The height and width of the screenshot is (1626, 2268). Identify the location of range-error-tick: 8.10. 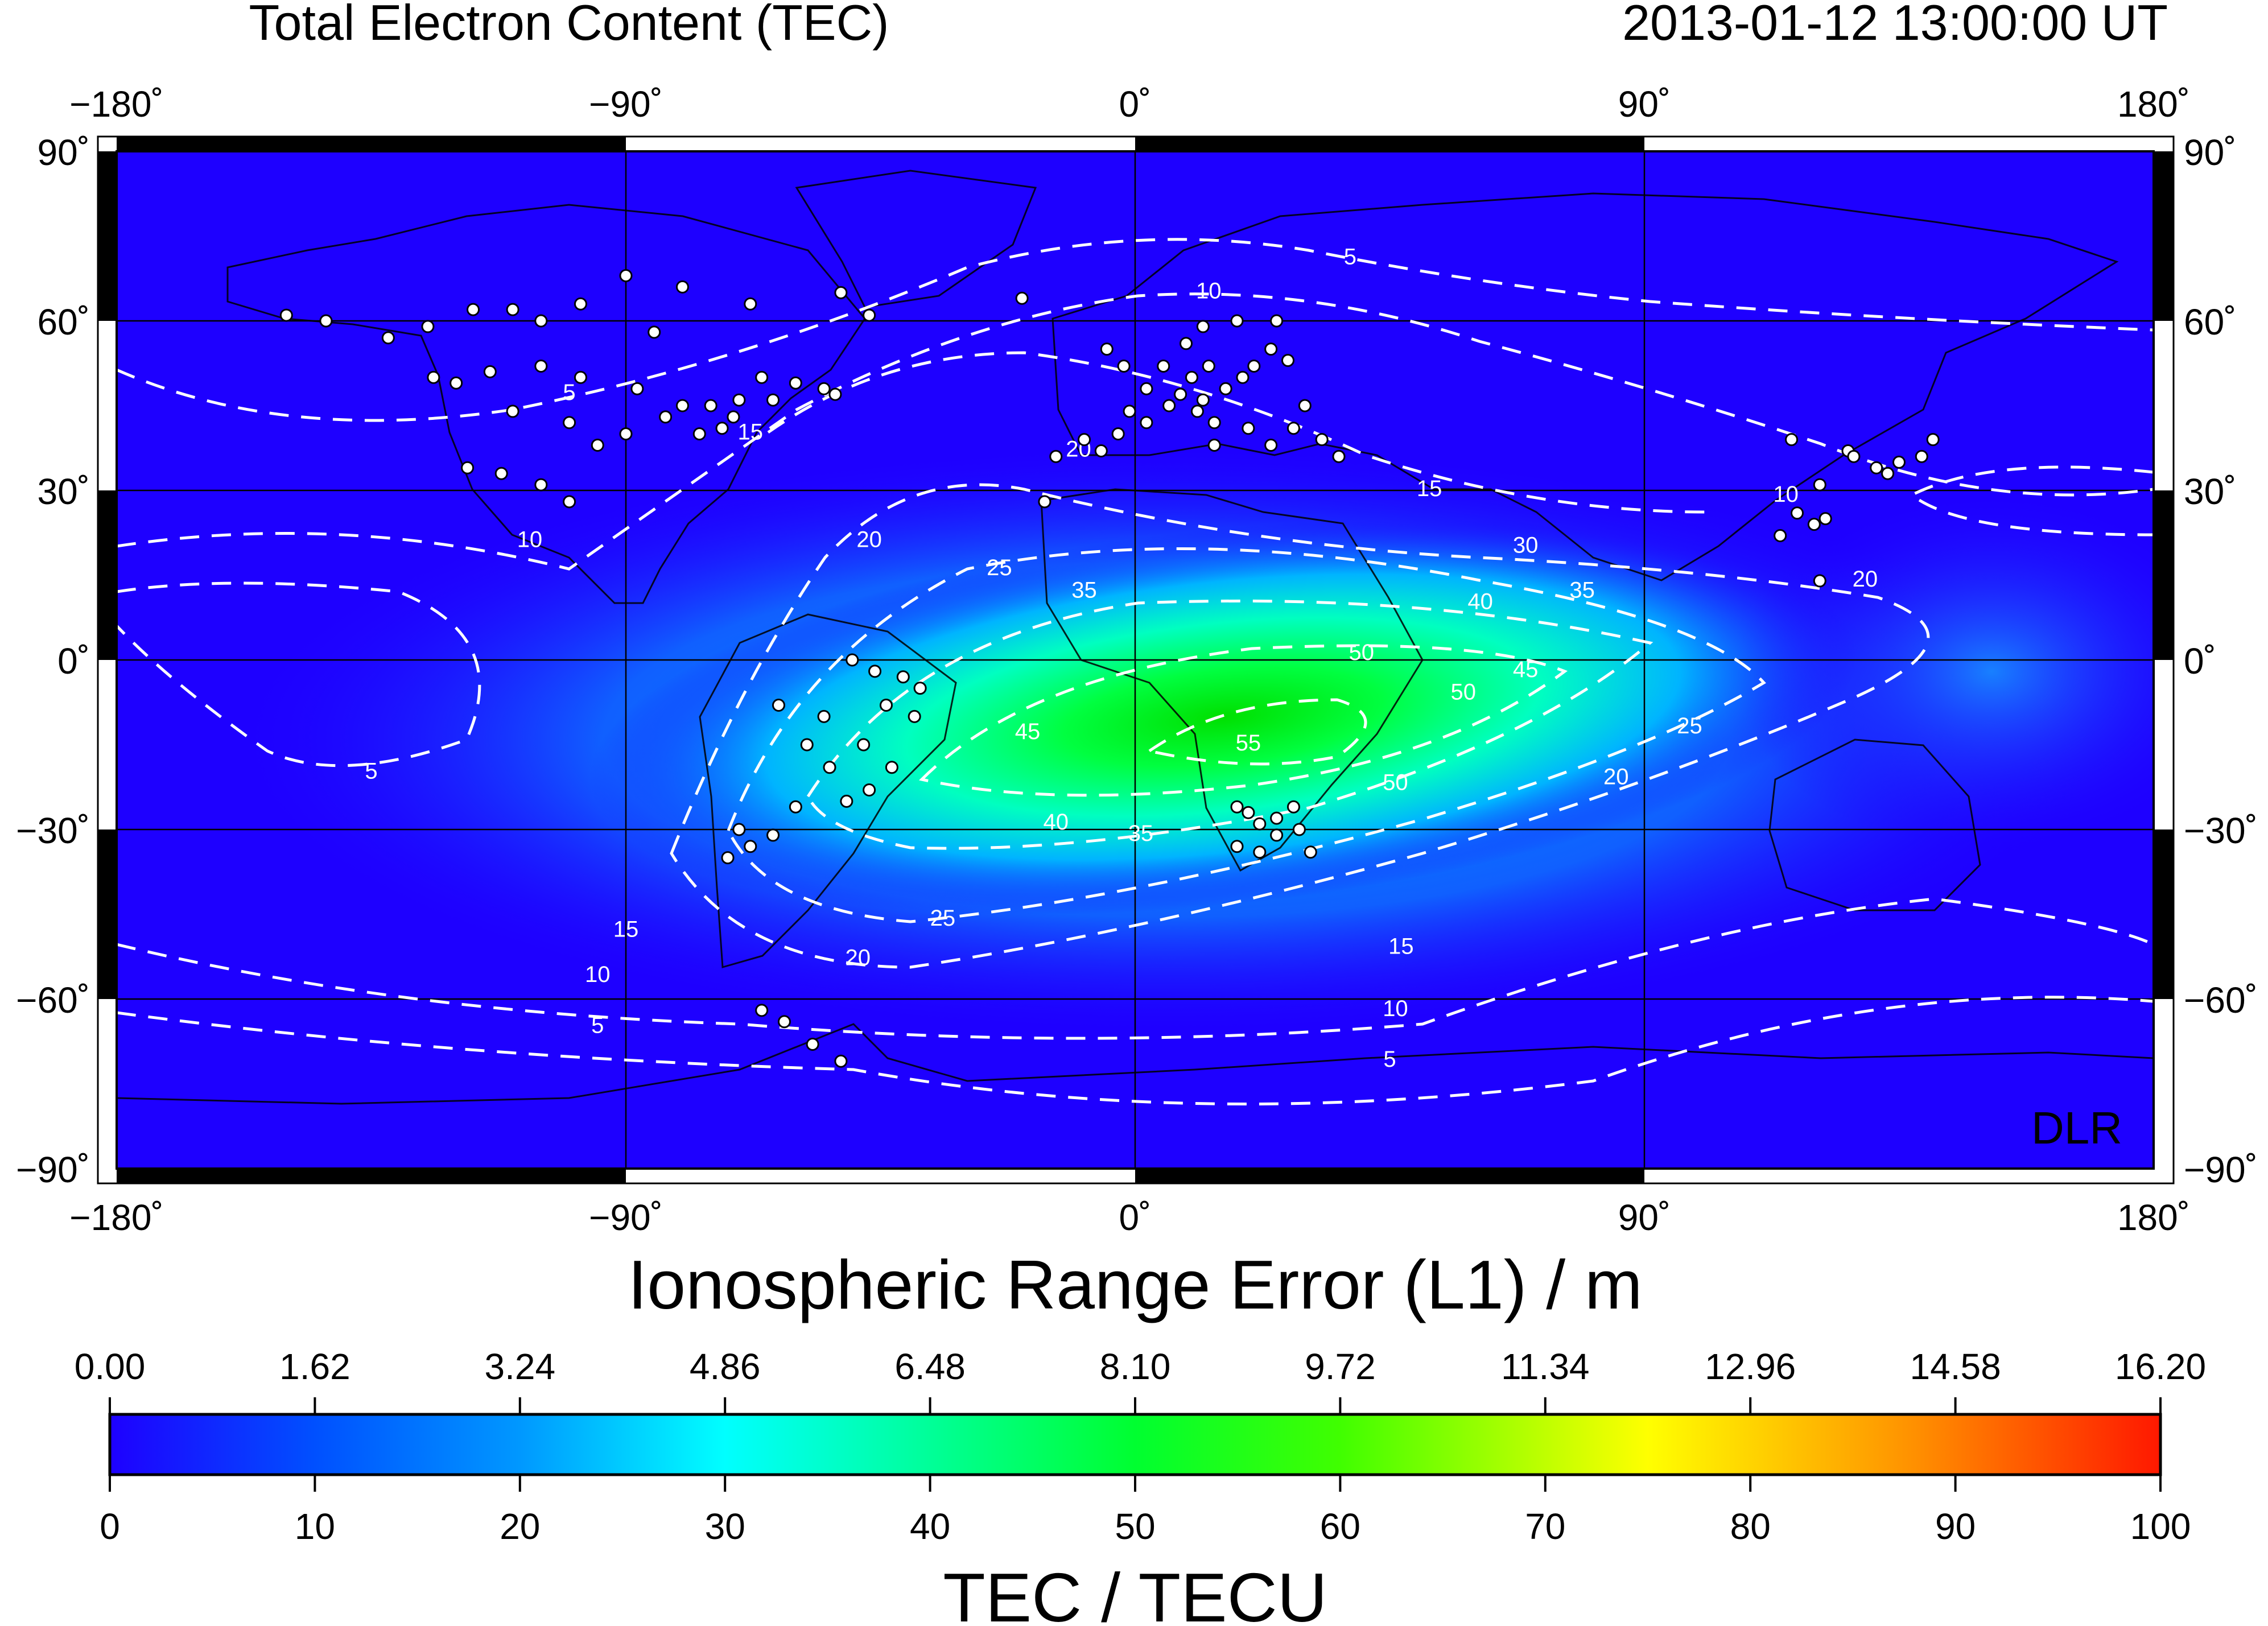
(1136, 1366).